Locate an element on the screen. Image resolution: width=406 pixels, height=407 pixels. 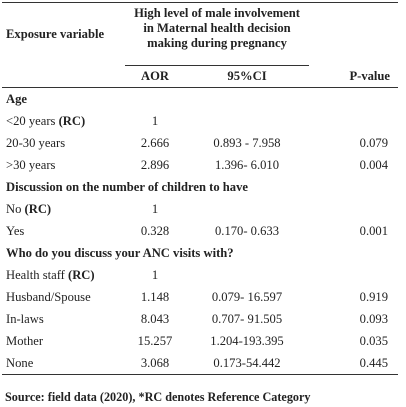
outcome-header-line-2: in Maternal health decision is located at coordinates (217, 28).